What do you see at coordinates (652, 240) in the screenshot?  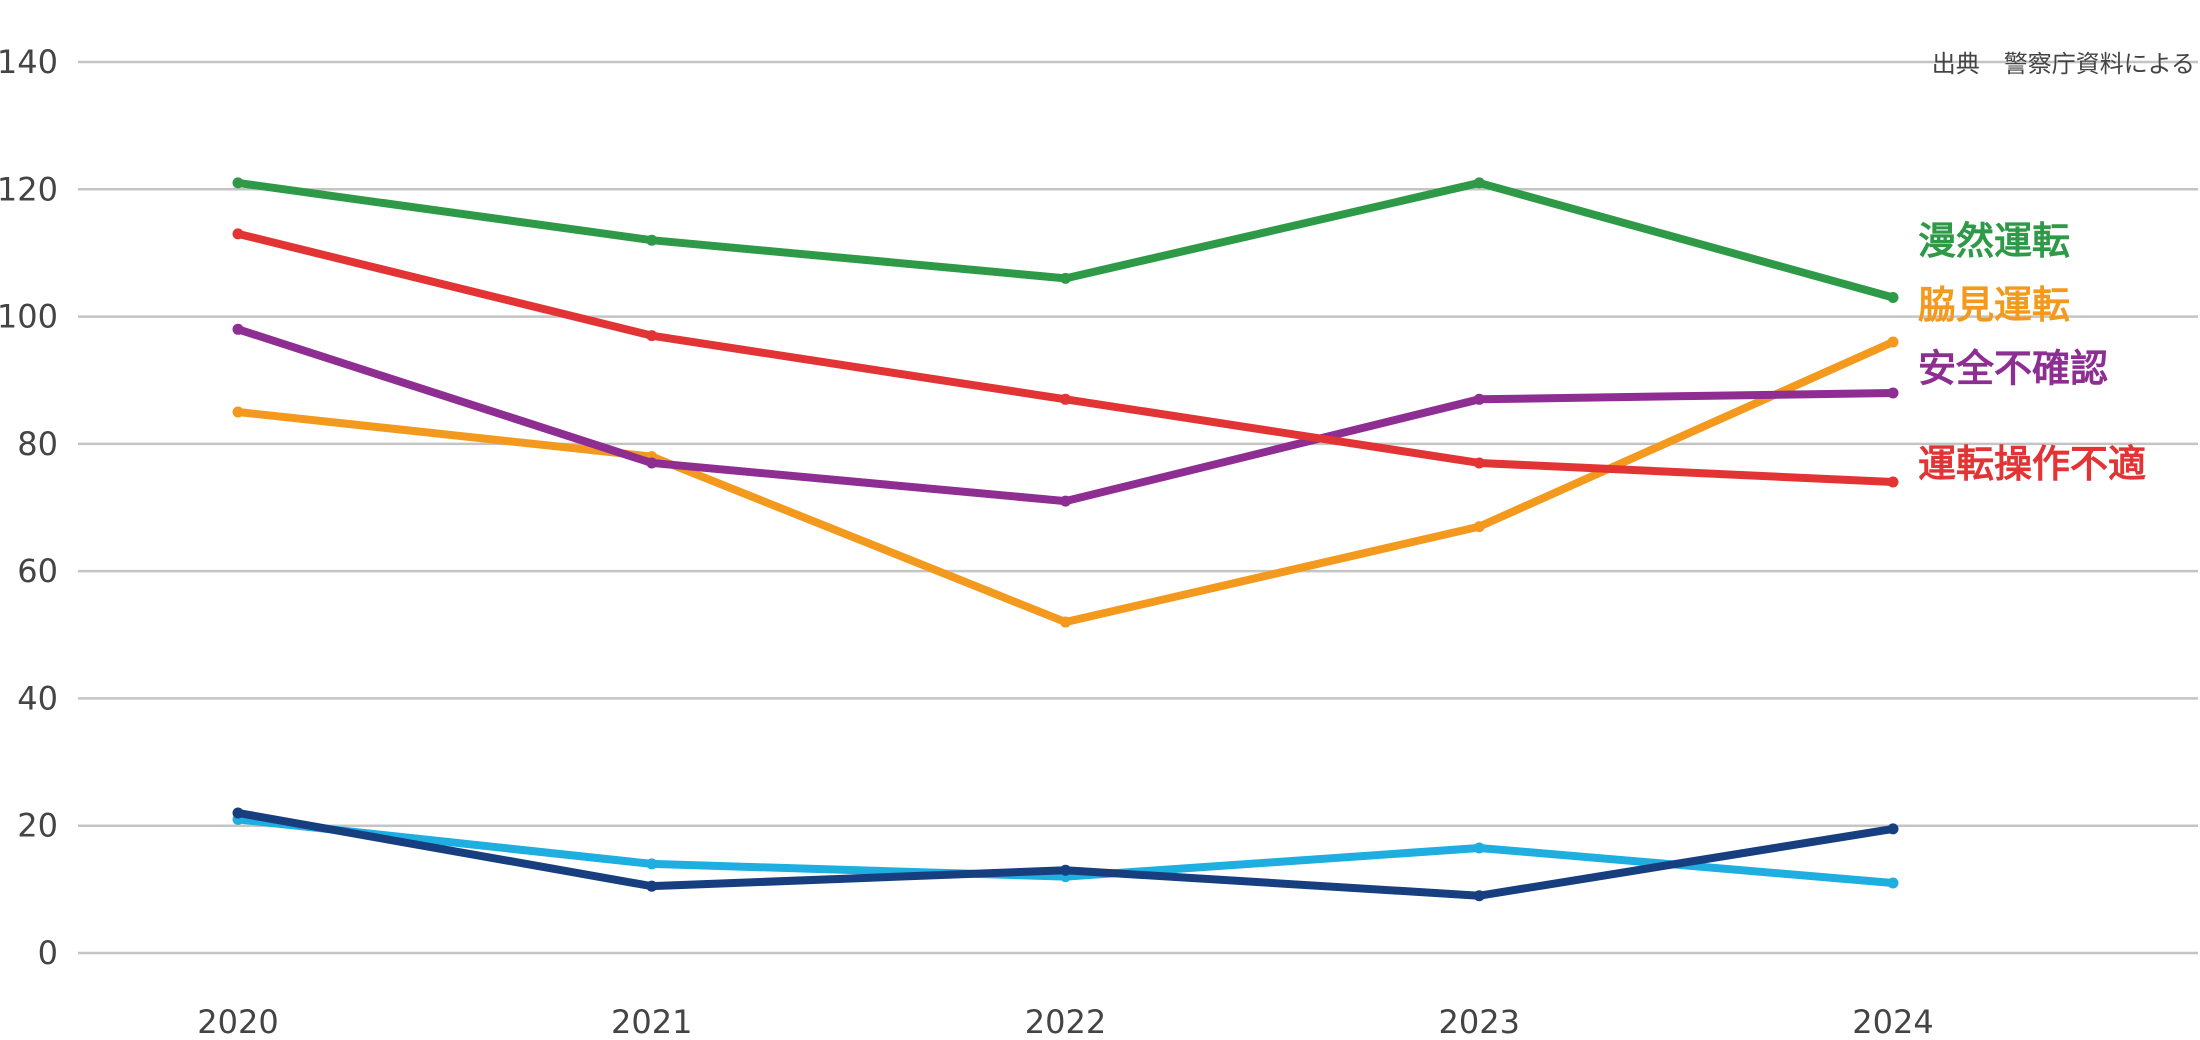 I see `data-point-0-2021` at bounding box center [652, 240].